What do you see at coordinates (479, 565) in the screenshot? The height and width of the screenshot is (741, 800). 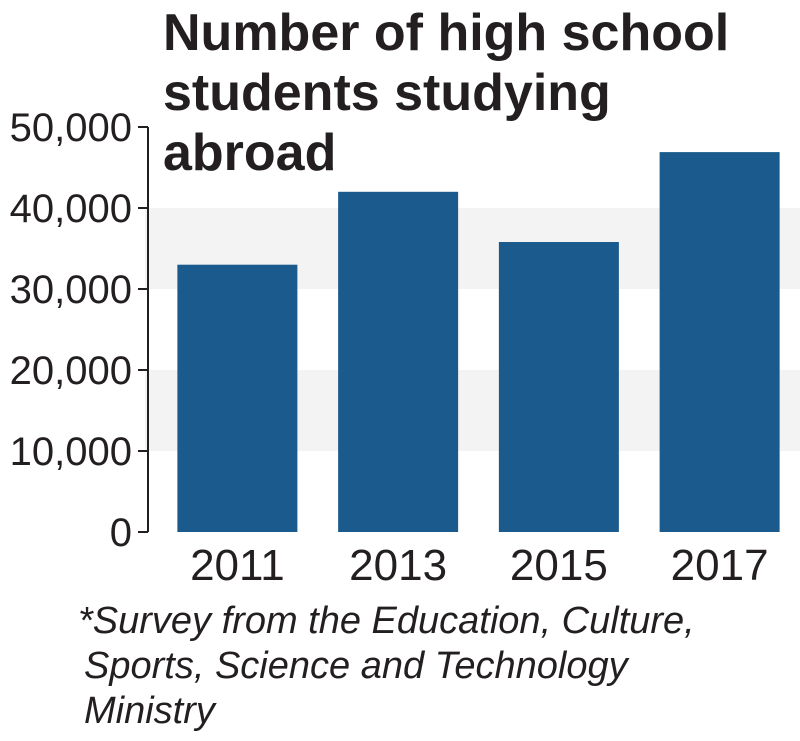 I see `x-tick-labels: 2011 2013 2015 2017` at bounding box center [479, 565].